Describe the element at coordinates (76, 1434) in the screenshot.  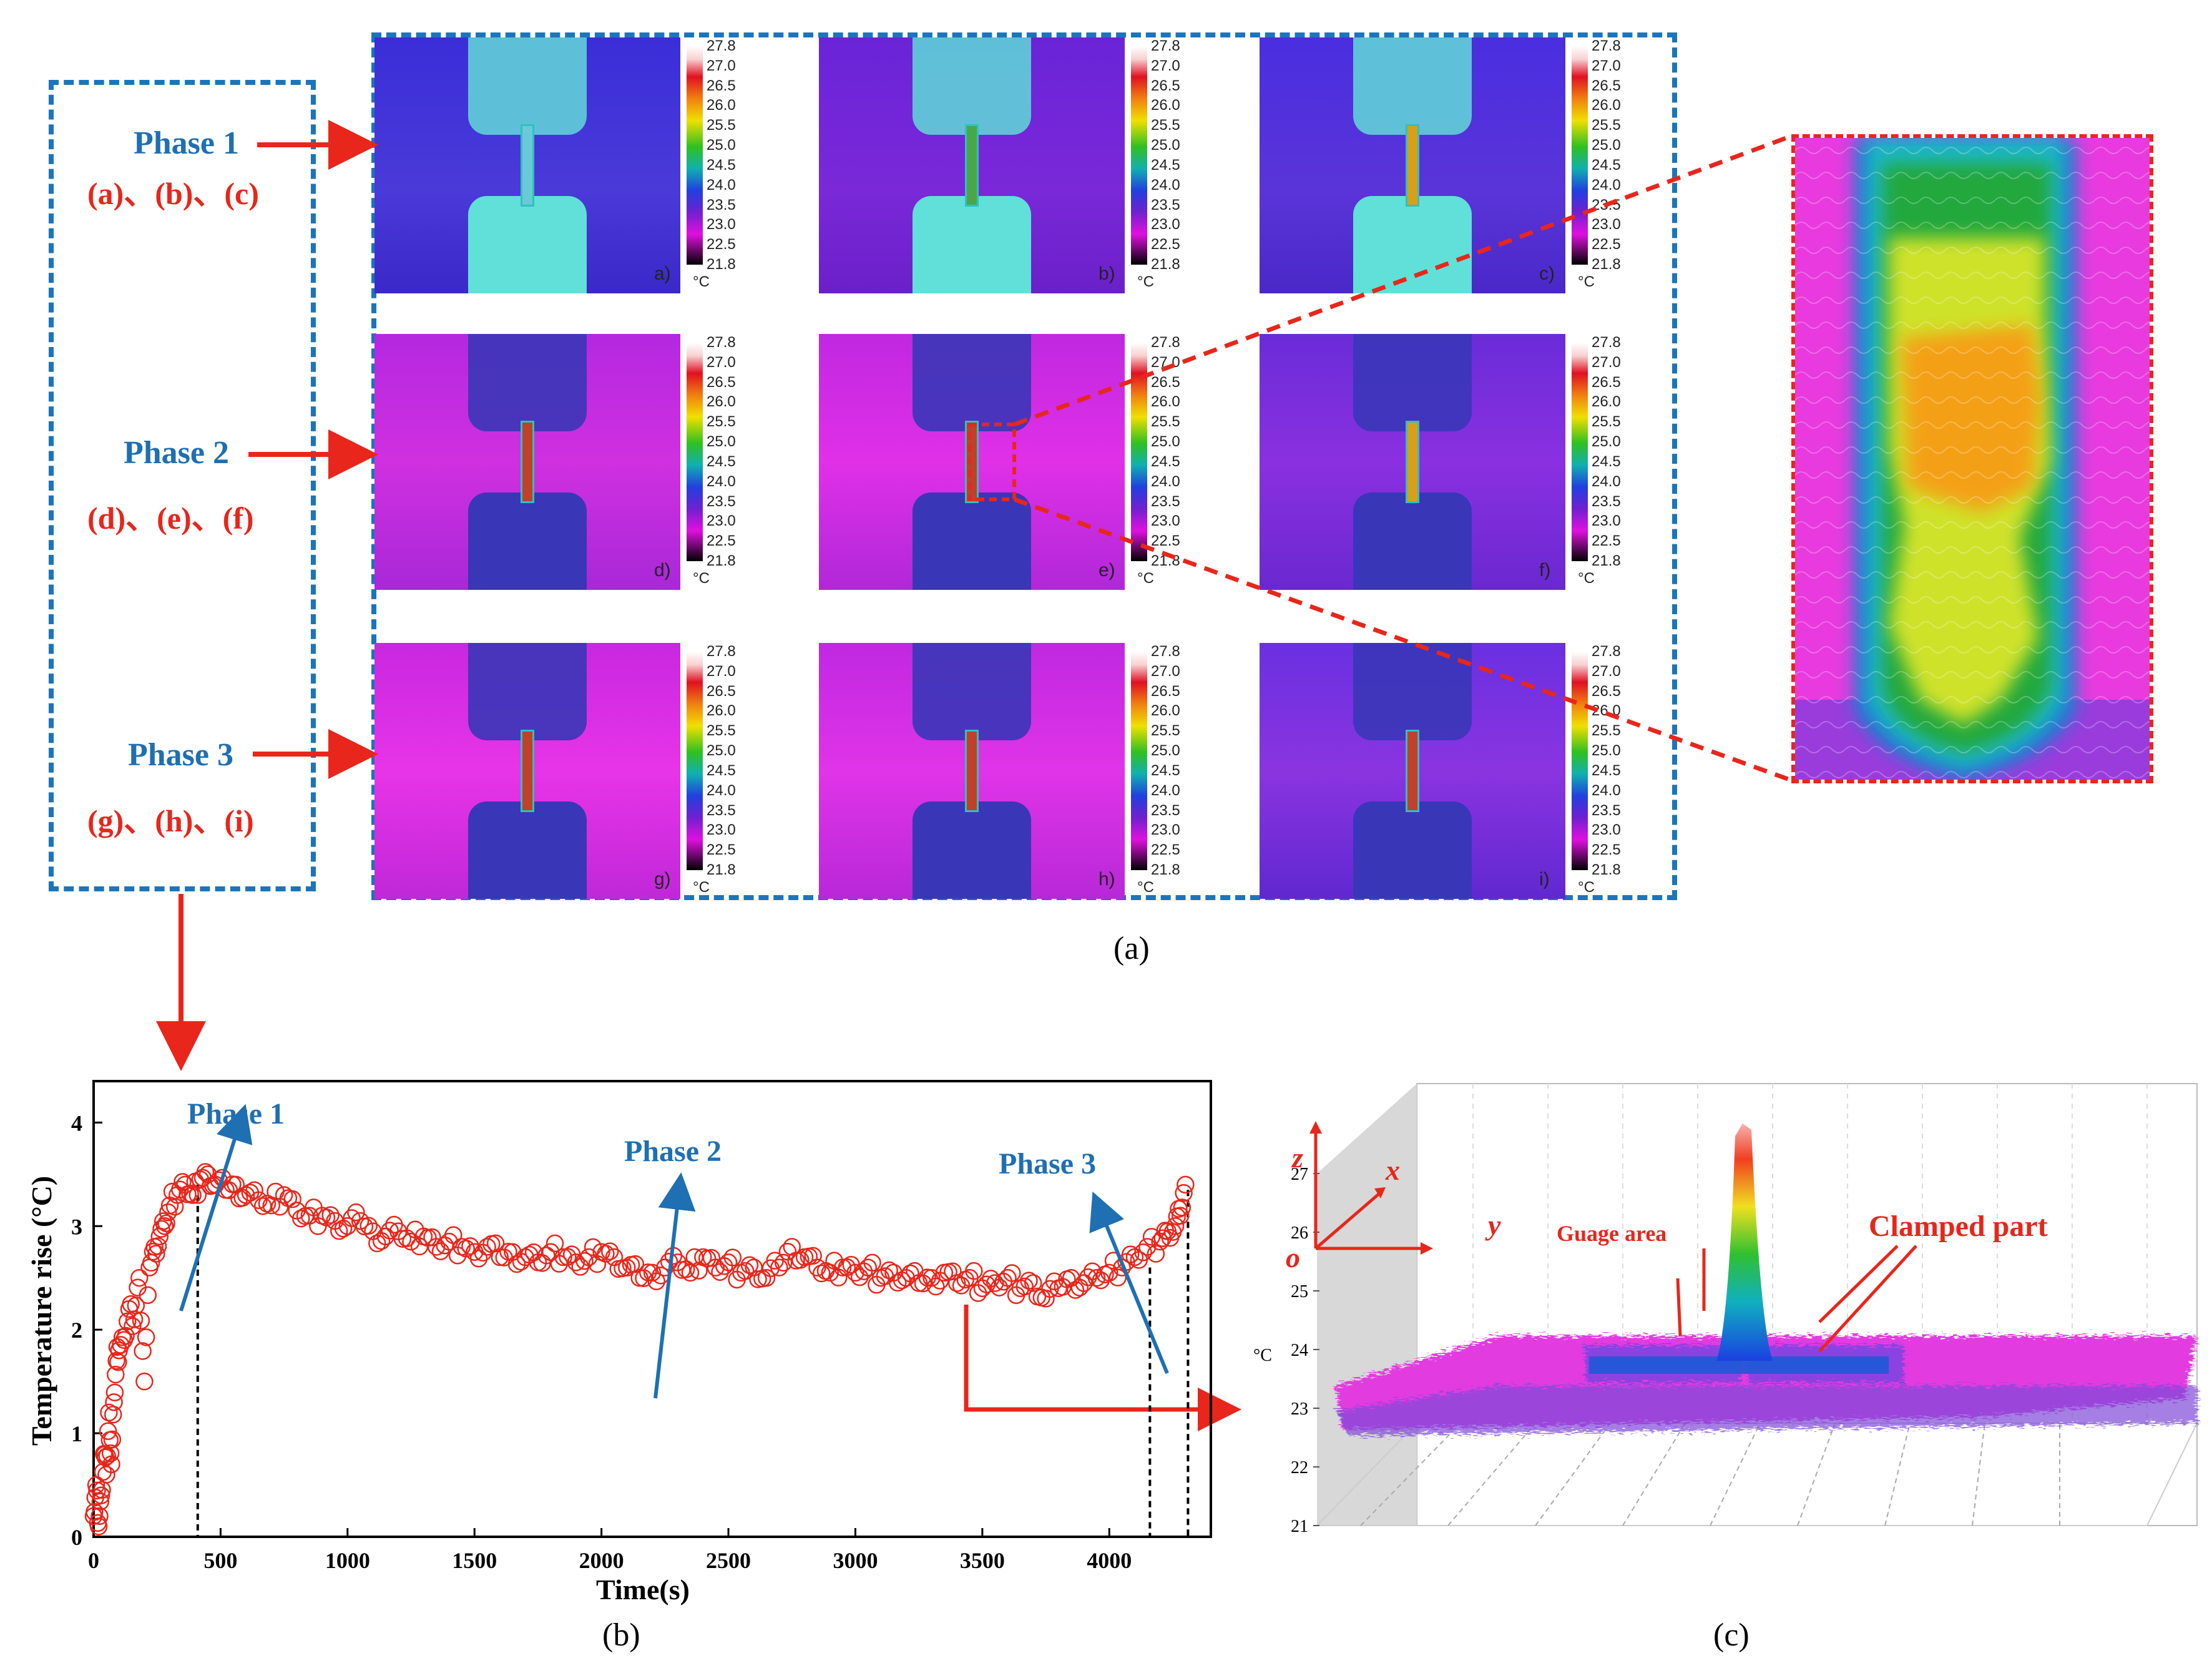
I see `y-tick-label: 1` at that location.